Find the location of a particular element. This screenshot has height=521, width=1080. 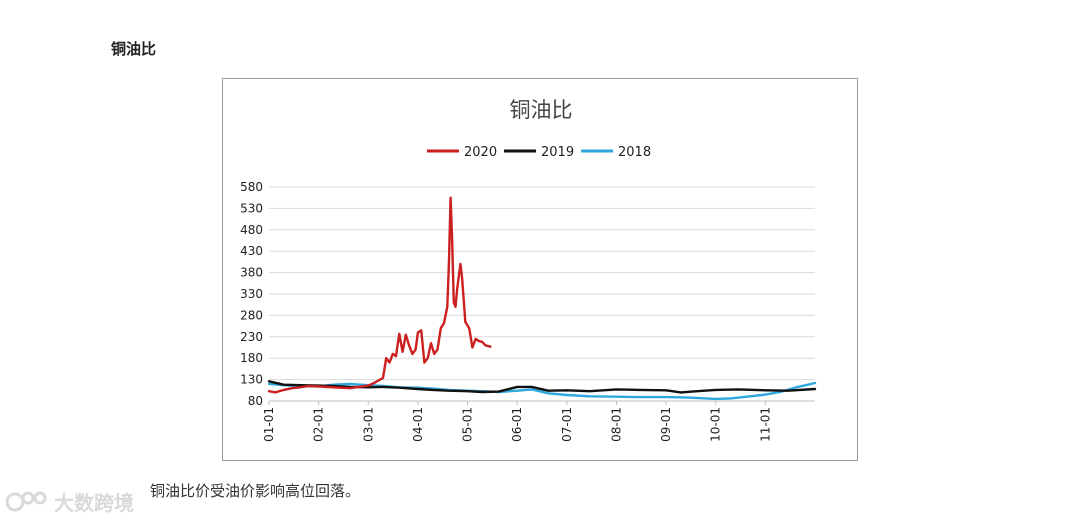

x-tick-label: 05-01 is located at coordinates (468, 424).